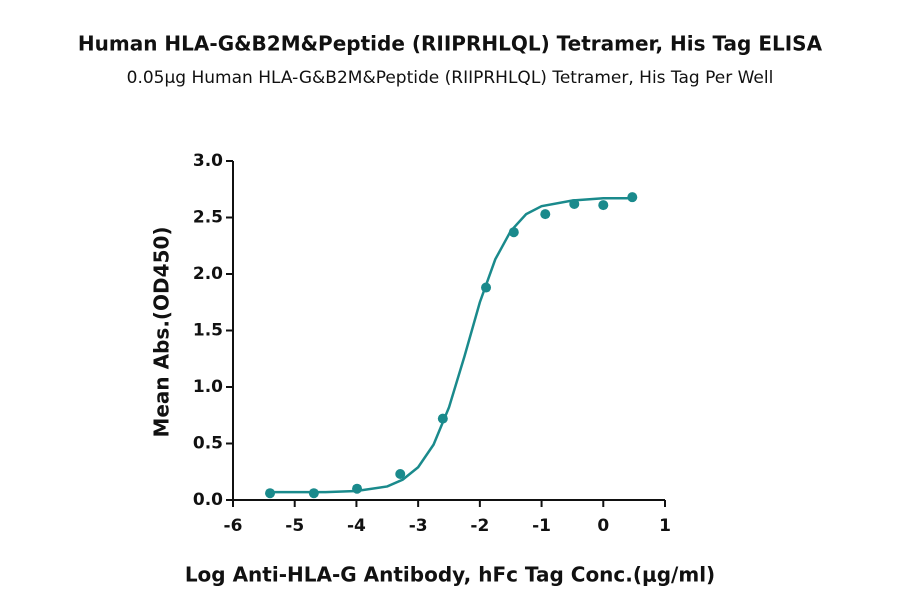 The width and height of the screenshot is (900, 613). I want to click on x-tick-label: -6, so click(233, 526).